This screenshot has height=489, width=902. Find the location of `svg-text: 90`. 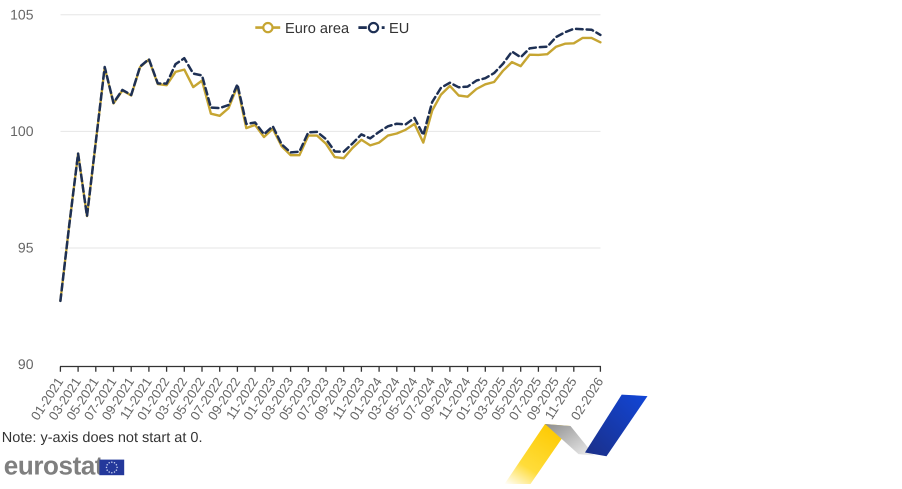

svg-text: 90 is located at coordinates (26, 364).